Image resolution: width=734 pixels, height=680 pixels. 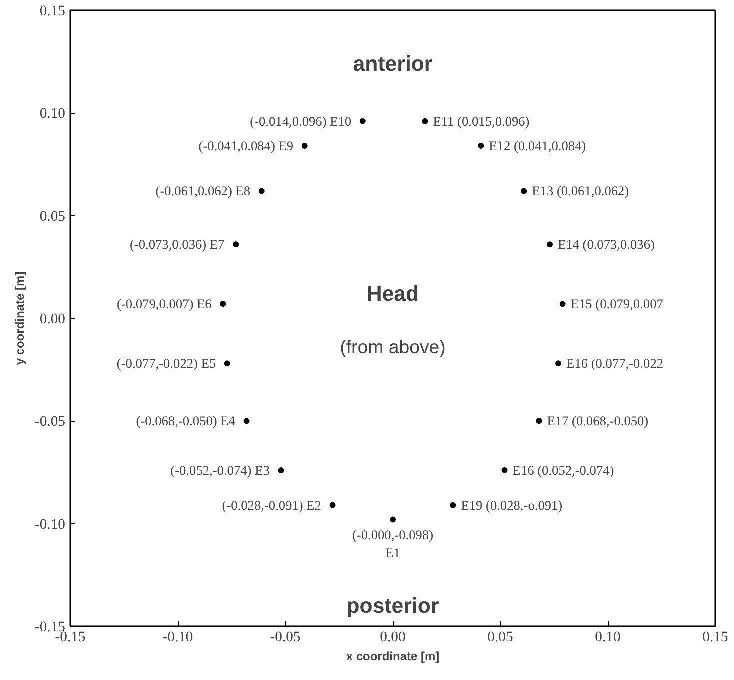 What do you see at coordinates (178, 638) in the screenshot?
I see `x-tick-label: -0.10` at bounding box center [178, 638].